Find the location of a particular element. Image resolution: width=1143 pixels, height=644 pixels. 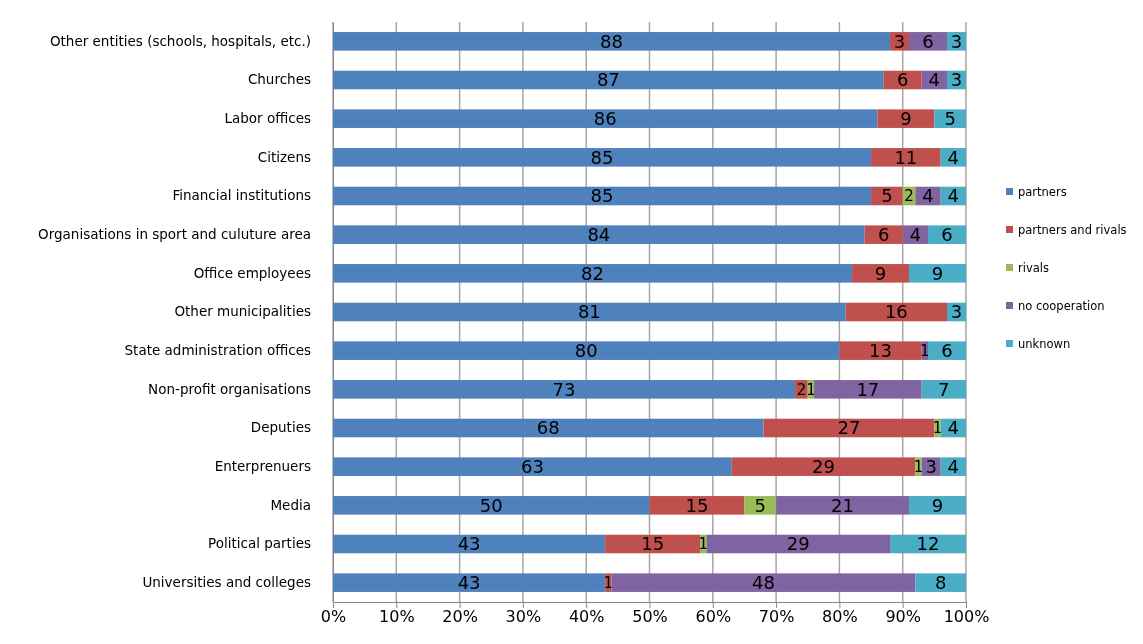

data-label: 50 is located at coordinates (491, 505).